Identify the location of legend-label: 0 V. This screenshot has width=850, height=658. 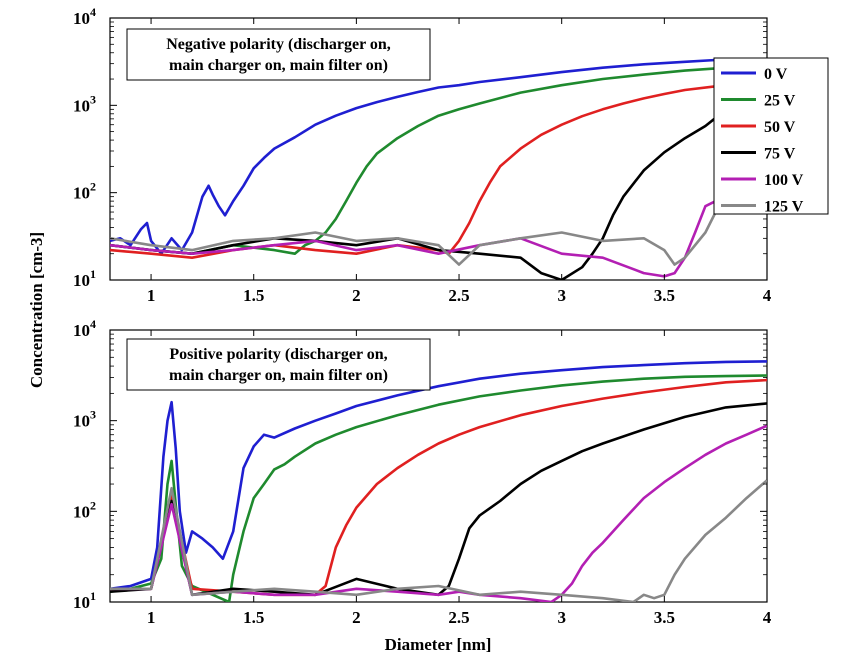
(776, 74).